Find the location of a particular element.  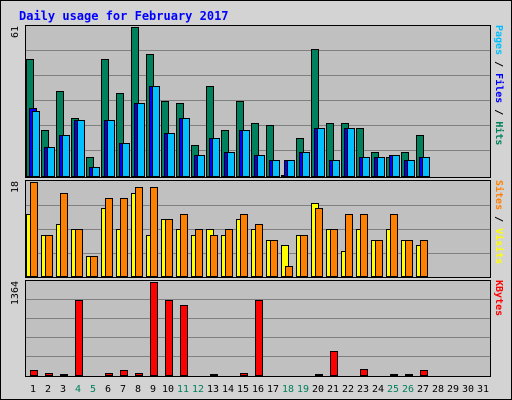

legend-item: Visits is located at coordinates (499, 246).